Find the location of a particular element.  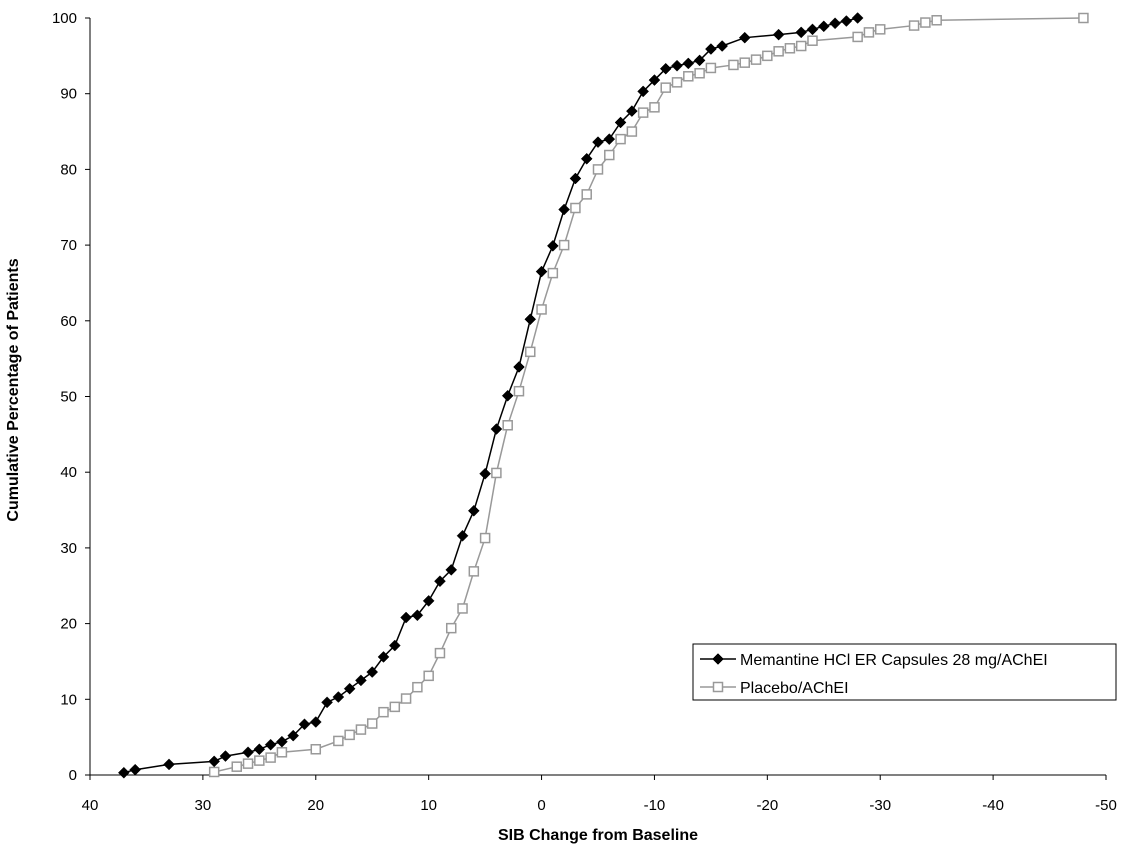

x-axis-title: SIB Change from Baseline is located at coordinates (598, 835).